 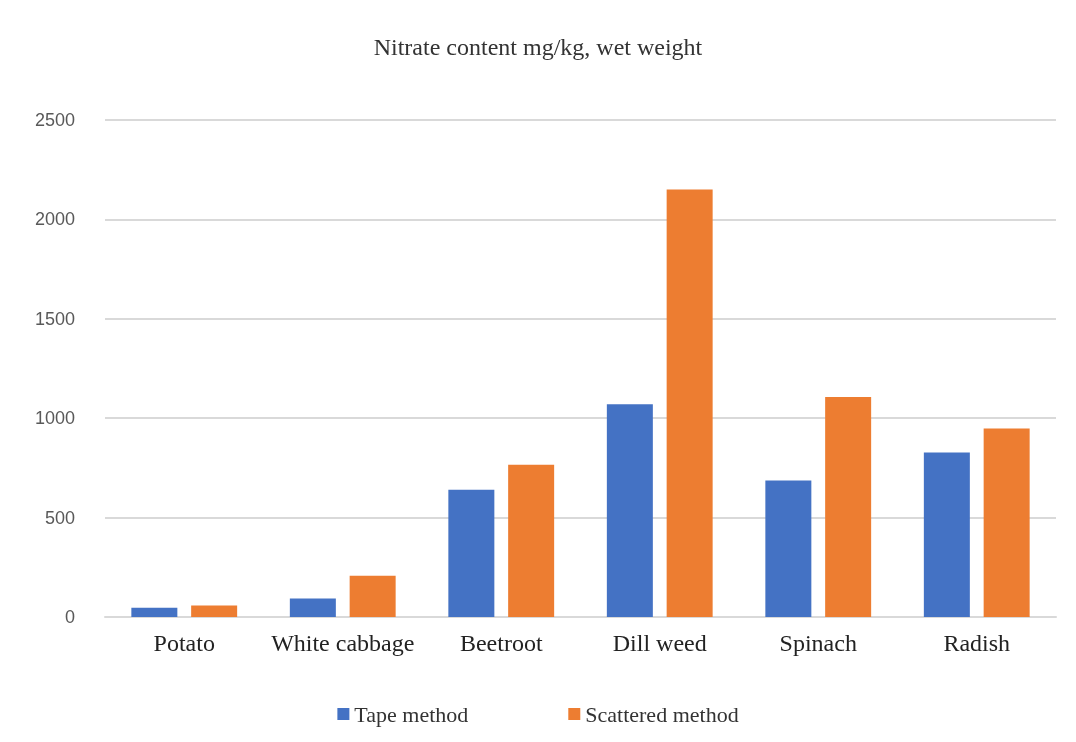 What do you see at coordinates (54, 418) in the screenshot?
I see `y-tick-label: 1000` at bounding box center [54, 418].